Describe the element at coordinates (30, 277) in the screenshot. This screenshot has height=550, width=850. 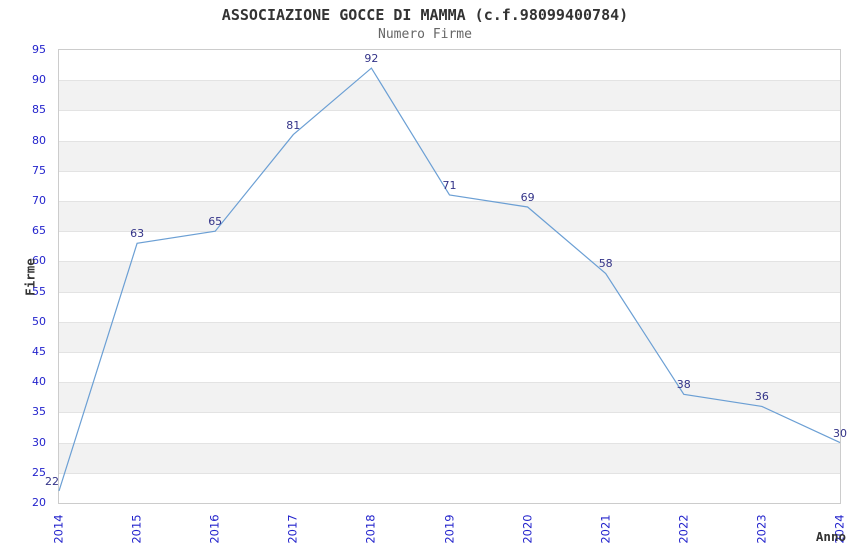
I see `y-axis-title: Firme` at that location.